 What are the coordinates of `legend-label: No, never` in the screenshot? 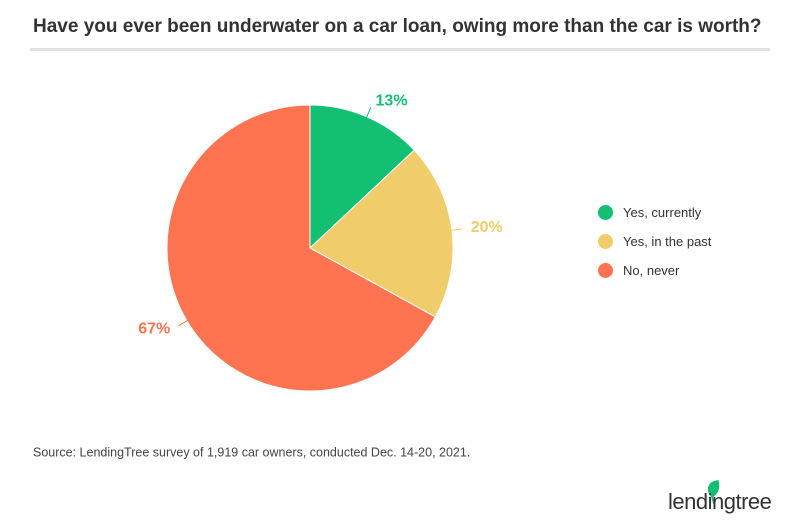 It's located at (651, 270).